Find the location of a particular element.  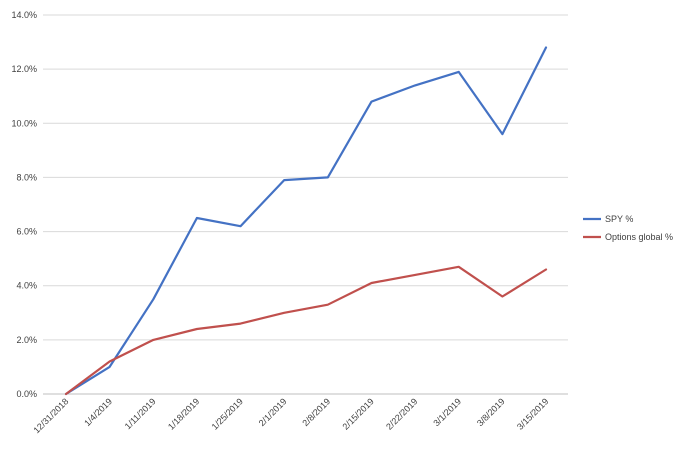

x-tick-label: 1/4/2019 is located at coordinates (98, 412).